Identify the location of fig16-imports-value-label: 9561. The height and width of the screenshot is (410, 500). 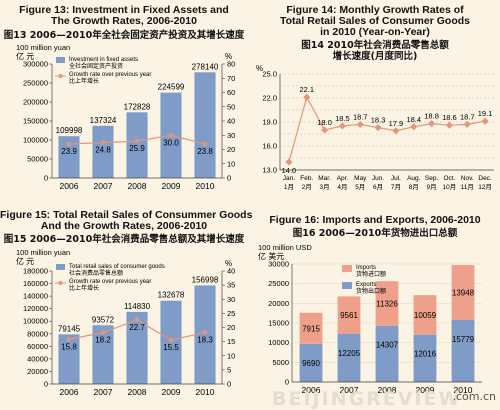
(349, 315).